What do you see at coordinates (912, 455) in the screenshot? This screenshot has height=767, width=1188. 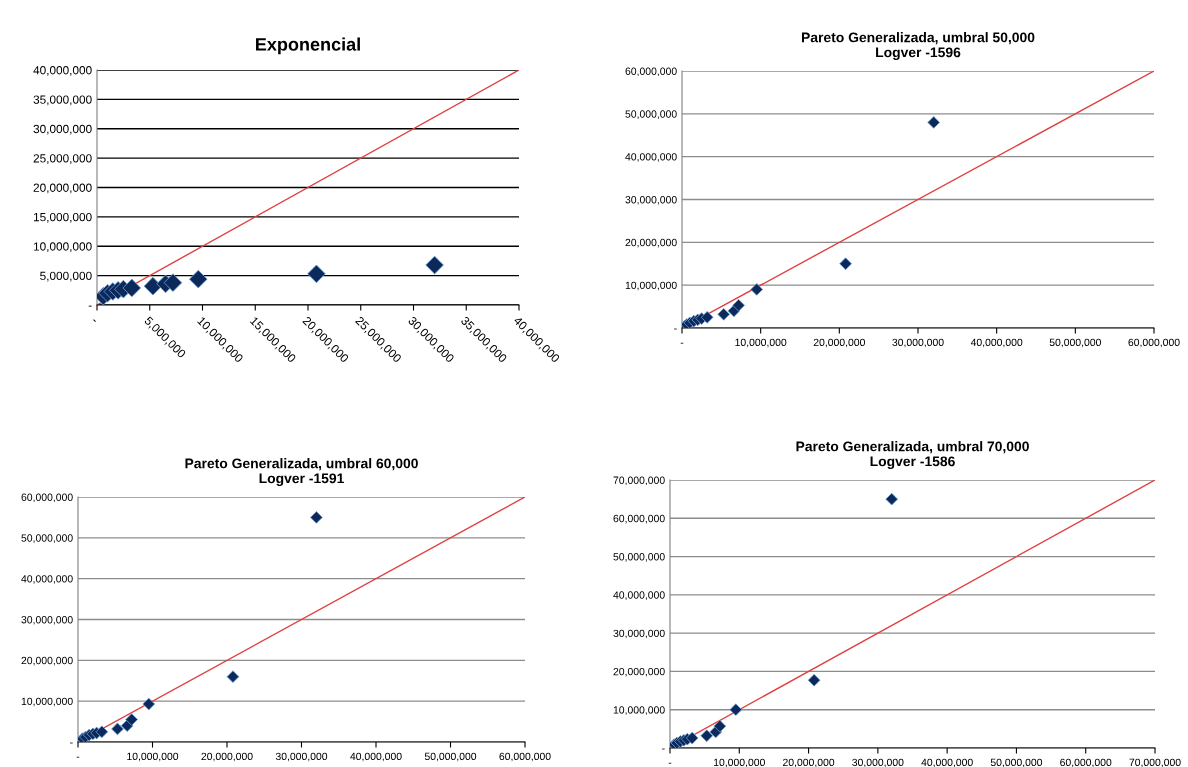 I see `chart-title: Pareto Generalizada, umbral 70,000 Logver -1586` at bounding box center [912, 455].